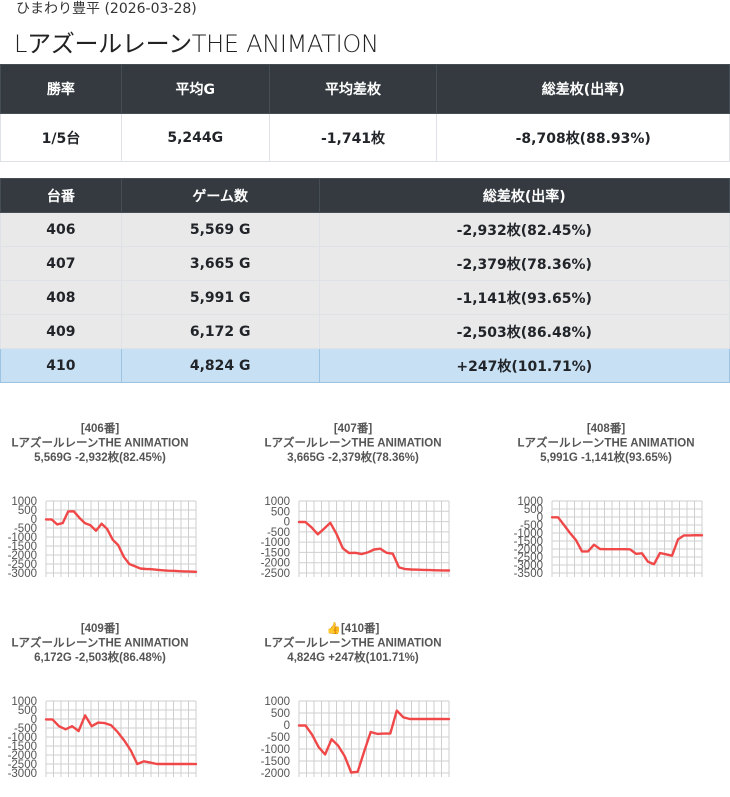 Image resolution: width=730 pixels, height=797 pixels. Describe the element at coordinates (583, 89) in the screenshot. I see `summary-header-total-diff: 総差枚(出率)` at that location.